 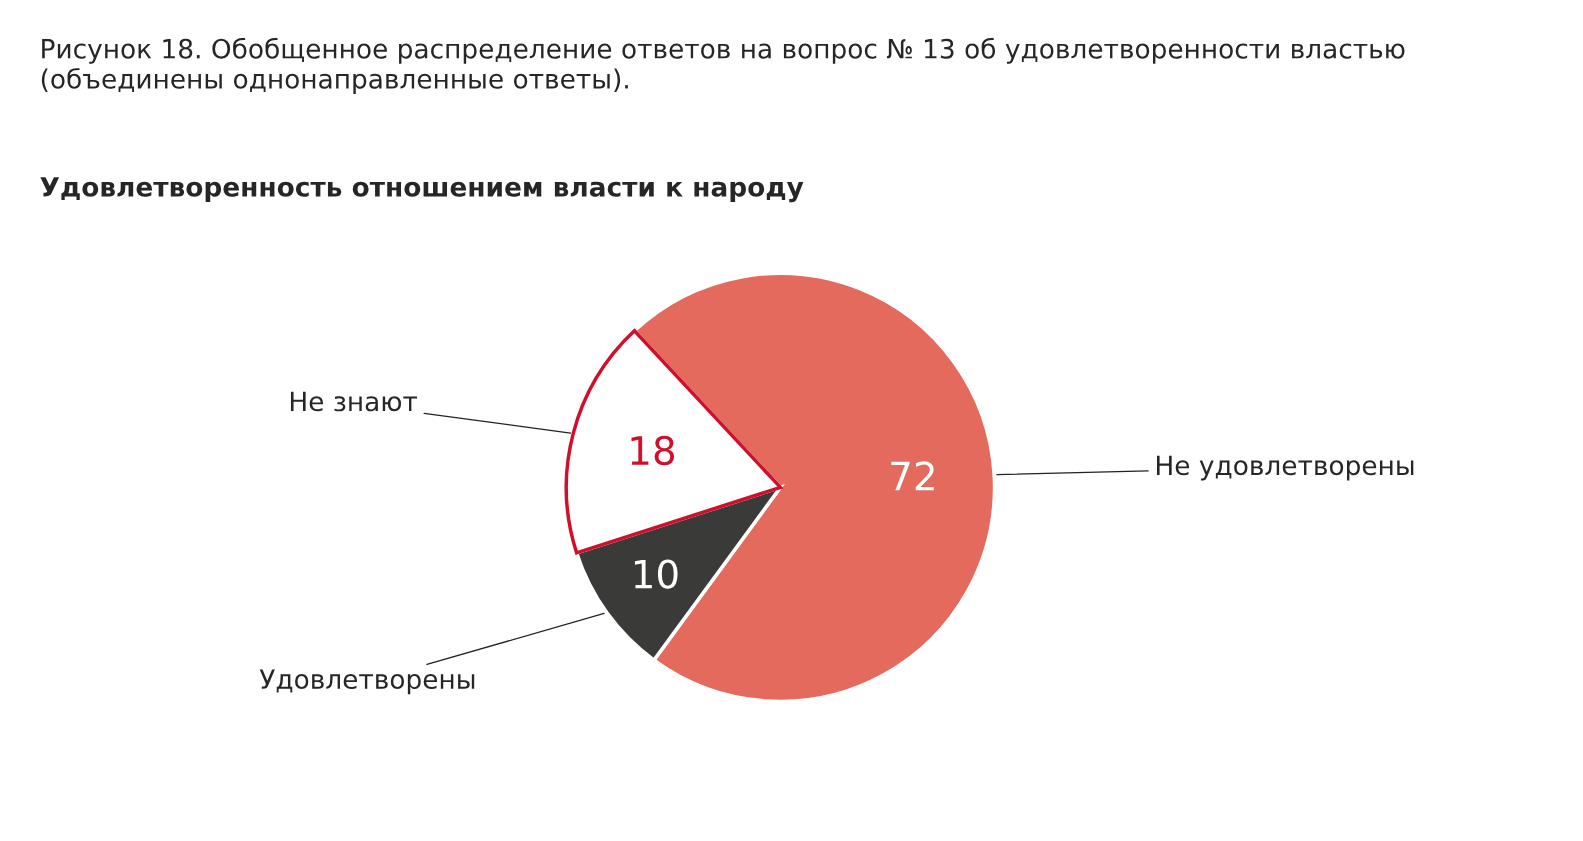 I want to click on data-label: 72, so click(x=912, y=476).